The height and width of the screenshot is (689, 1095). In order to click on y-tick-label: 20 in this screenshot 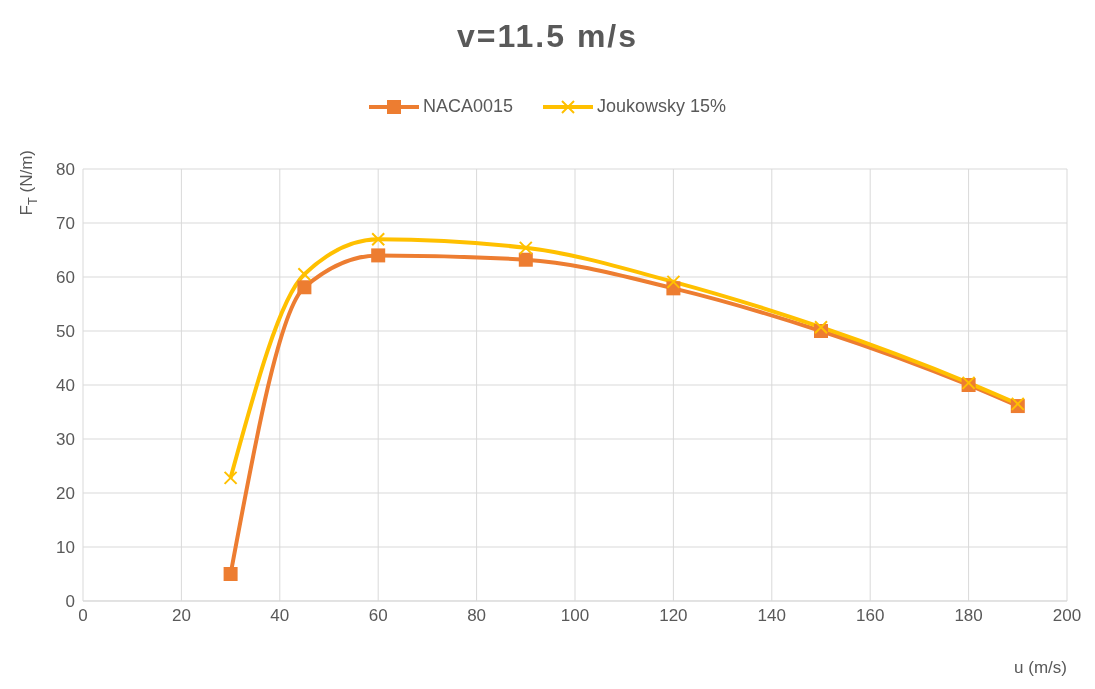, I will do `click(65, 494)`.